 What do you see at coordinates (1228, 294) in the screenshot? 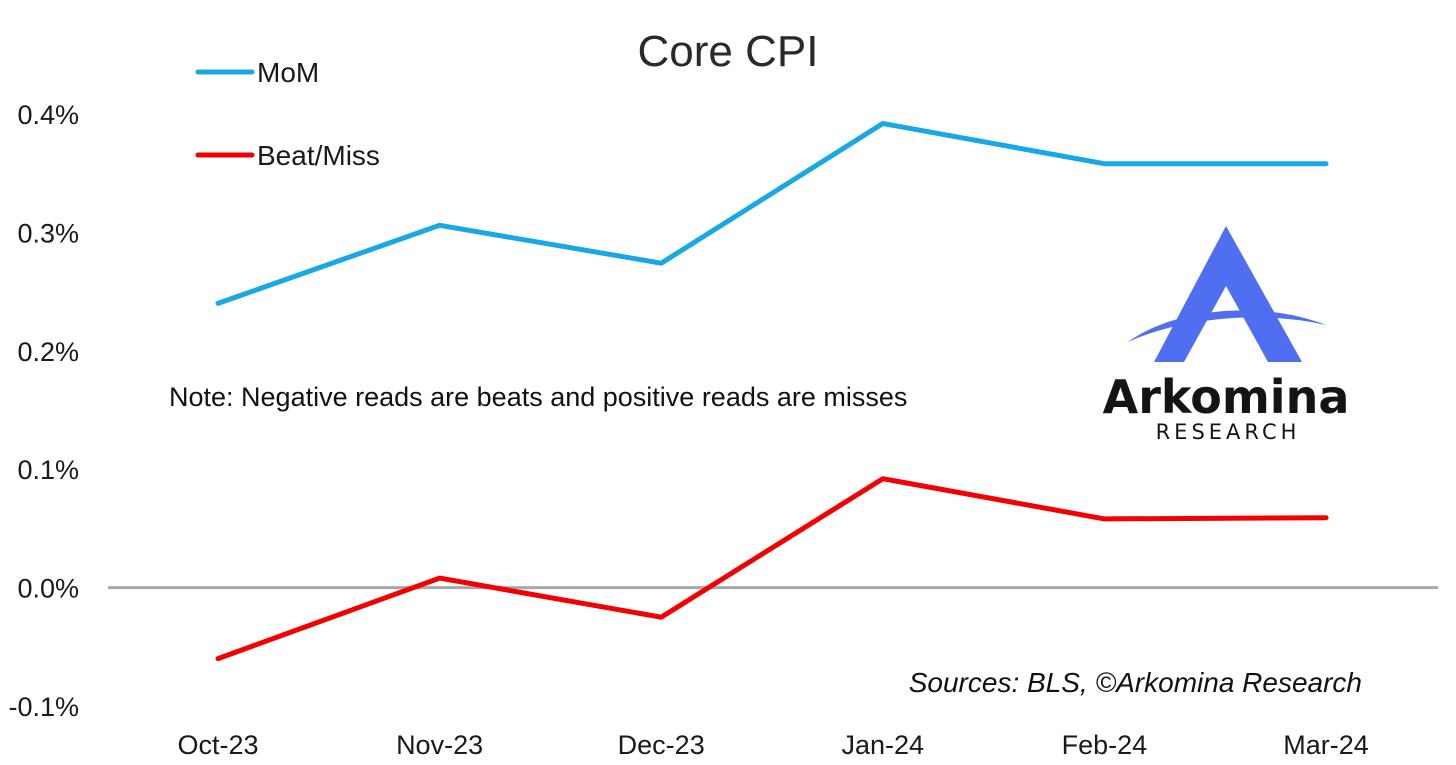
I see `logo-a-mark` at bounding box center [1228, 294].